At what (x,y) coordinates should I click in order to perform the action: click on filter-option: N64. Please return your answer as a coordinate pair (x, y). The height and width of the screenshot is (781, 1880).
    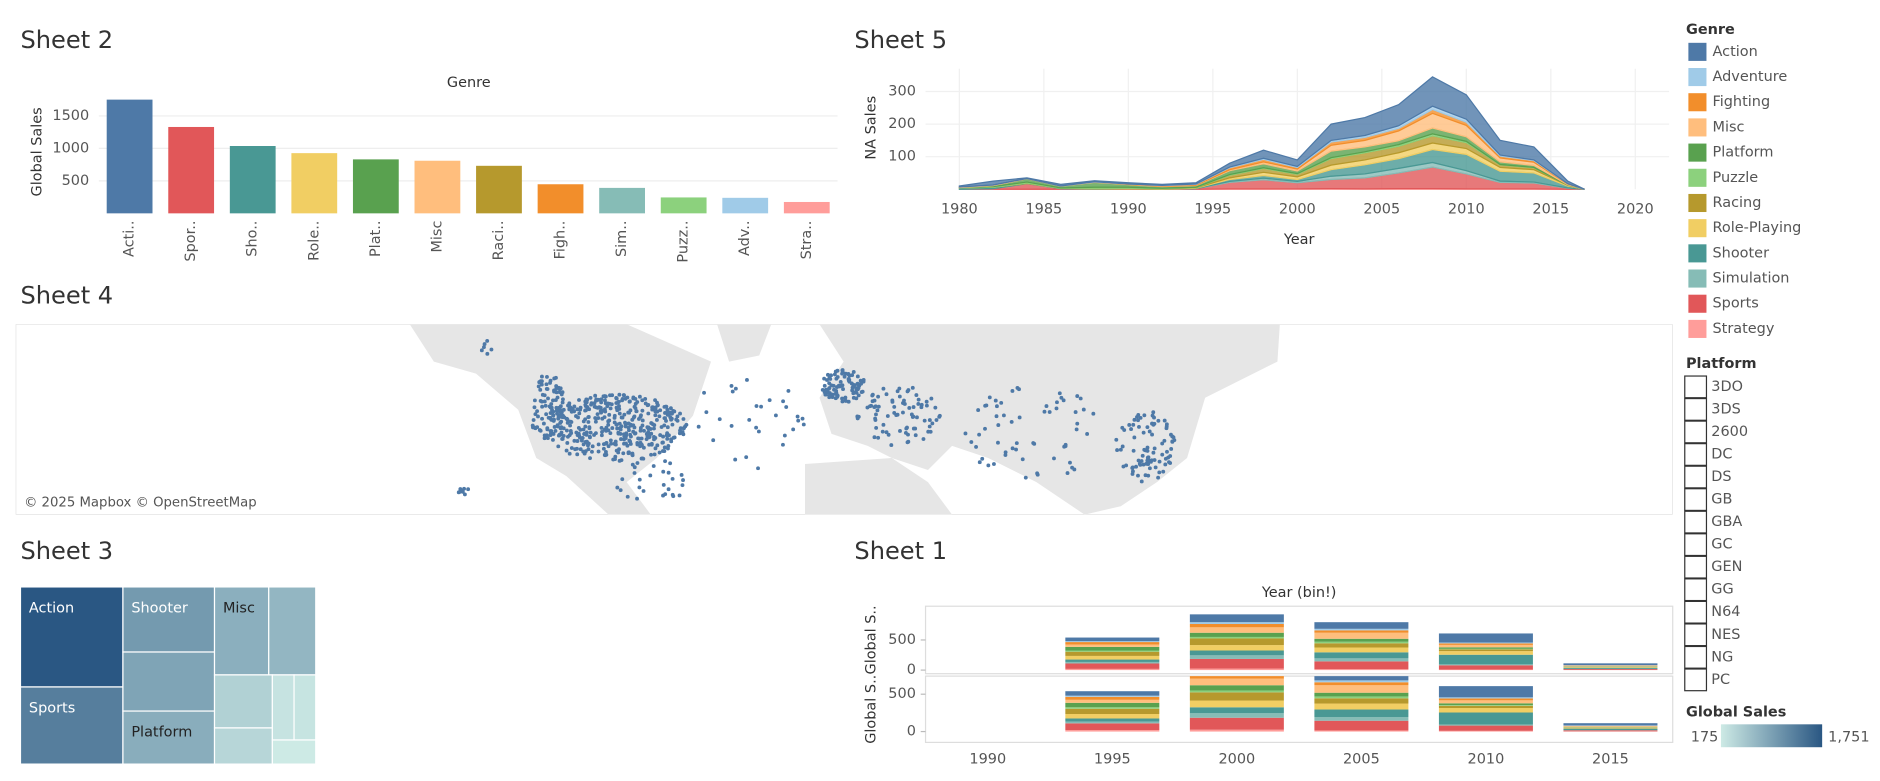
    Looking at the image, I should click on (1725, 612).